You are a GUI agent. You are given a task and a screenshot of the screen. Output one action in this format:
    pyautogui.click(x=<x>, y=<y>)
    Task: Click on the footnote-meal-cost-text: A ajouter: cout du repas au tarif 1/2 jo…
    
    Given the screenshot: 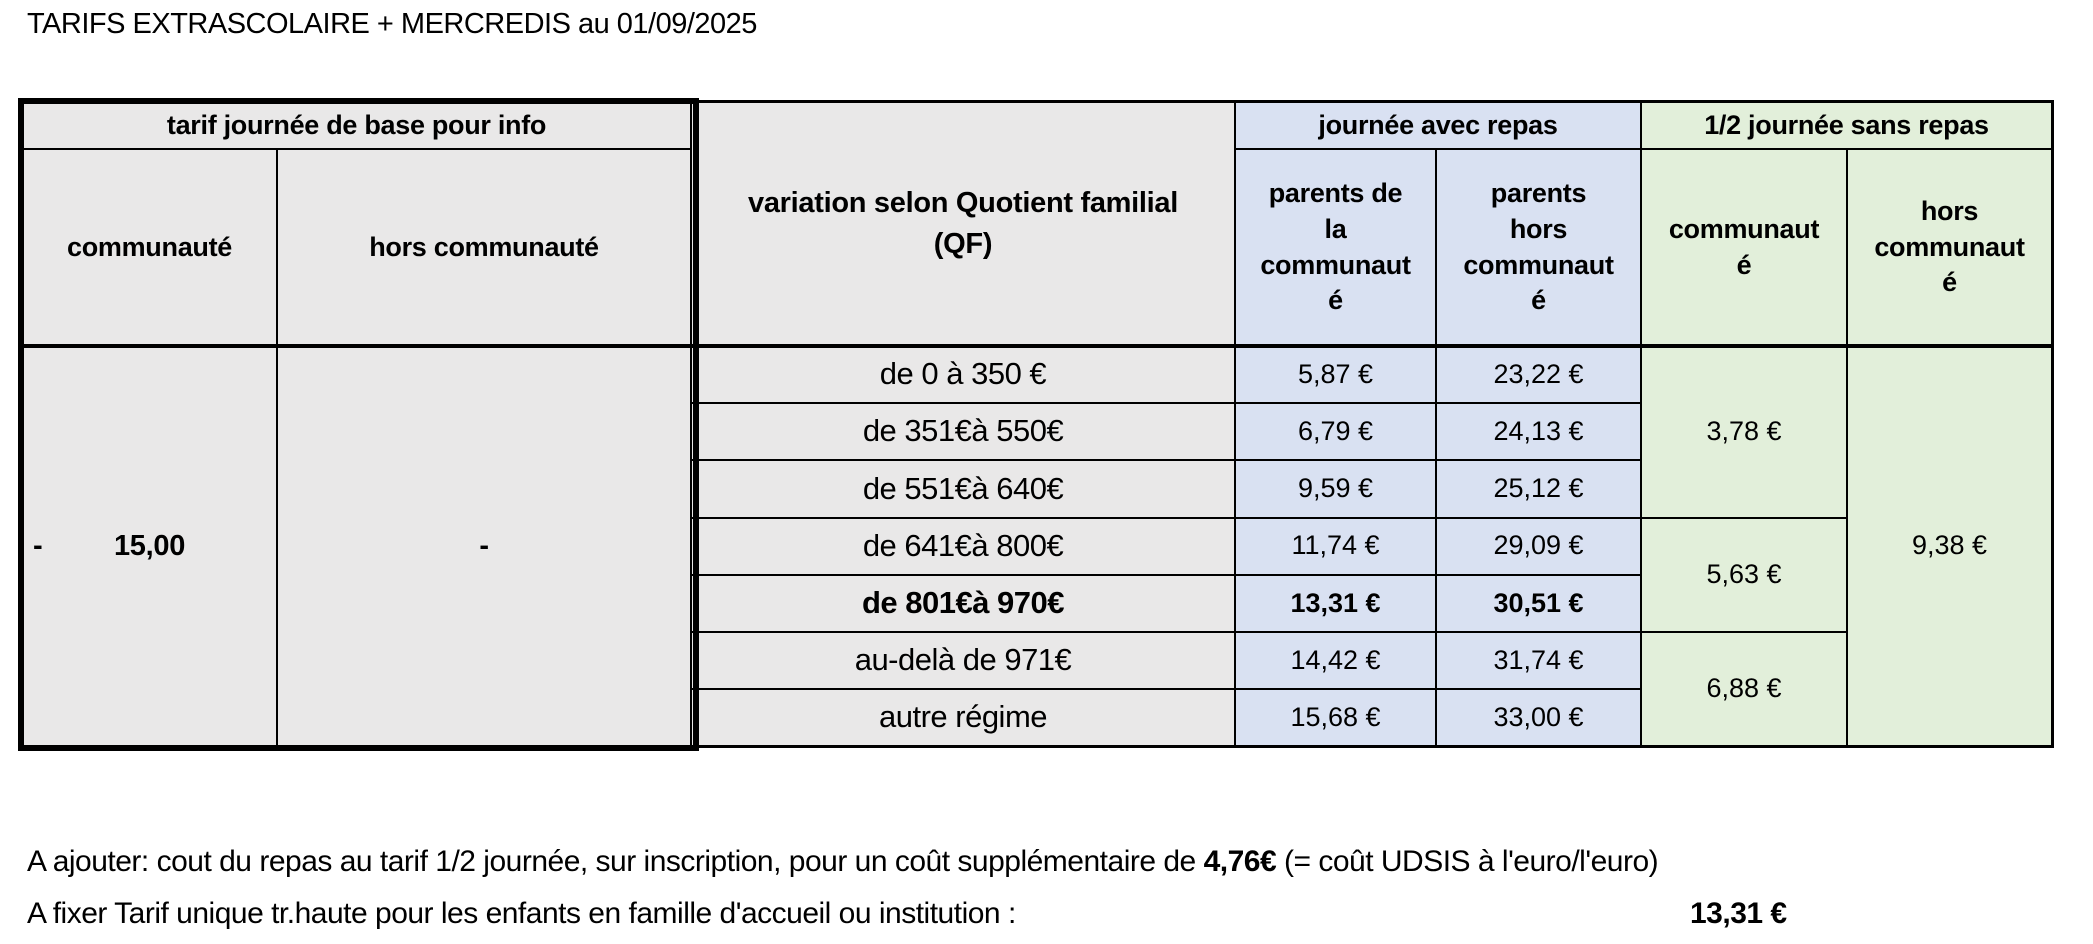 What is the action you would take?
    pyautogui.click(x=615, y=861)
    